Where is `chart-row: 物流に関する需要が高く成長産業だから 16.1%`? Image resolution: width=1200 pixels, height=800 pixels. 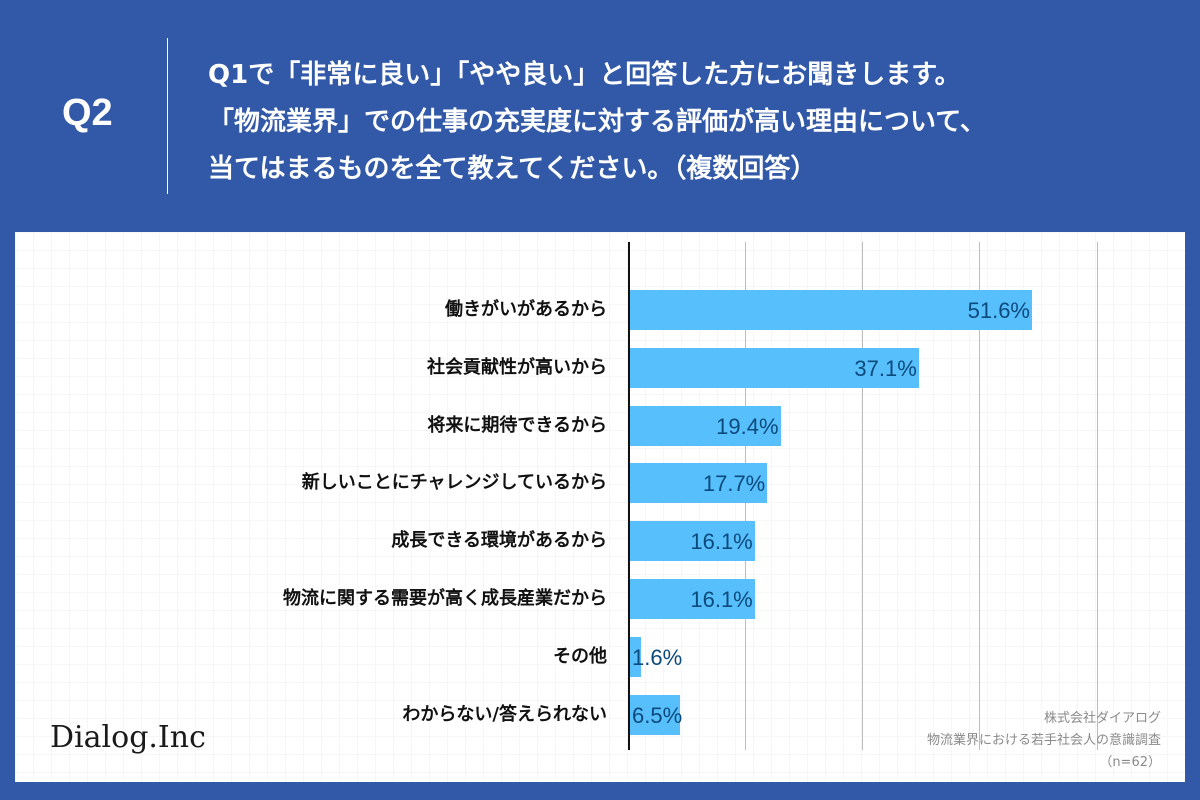
chart-row: 物流に関する需要が高く成長産業だから 16.1% is located at coordinates (600, 599).